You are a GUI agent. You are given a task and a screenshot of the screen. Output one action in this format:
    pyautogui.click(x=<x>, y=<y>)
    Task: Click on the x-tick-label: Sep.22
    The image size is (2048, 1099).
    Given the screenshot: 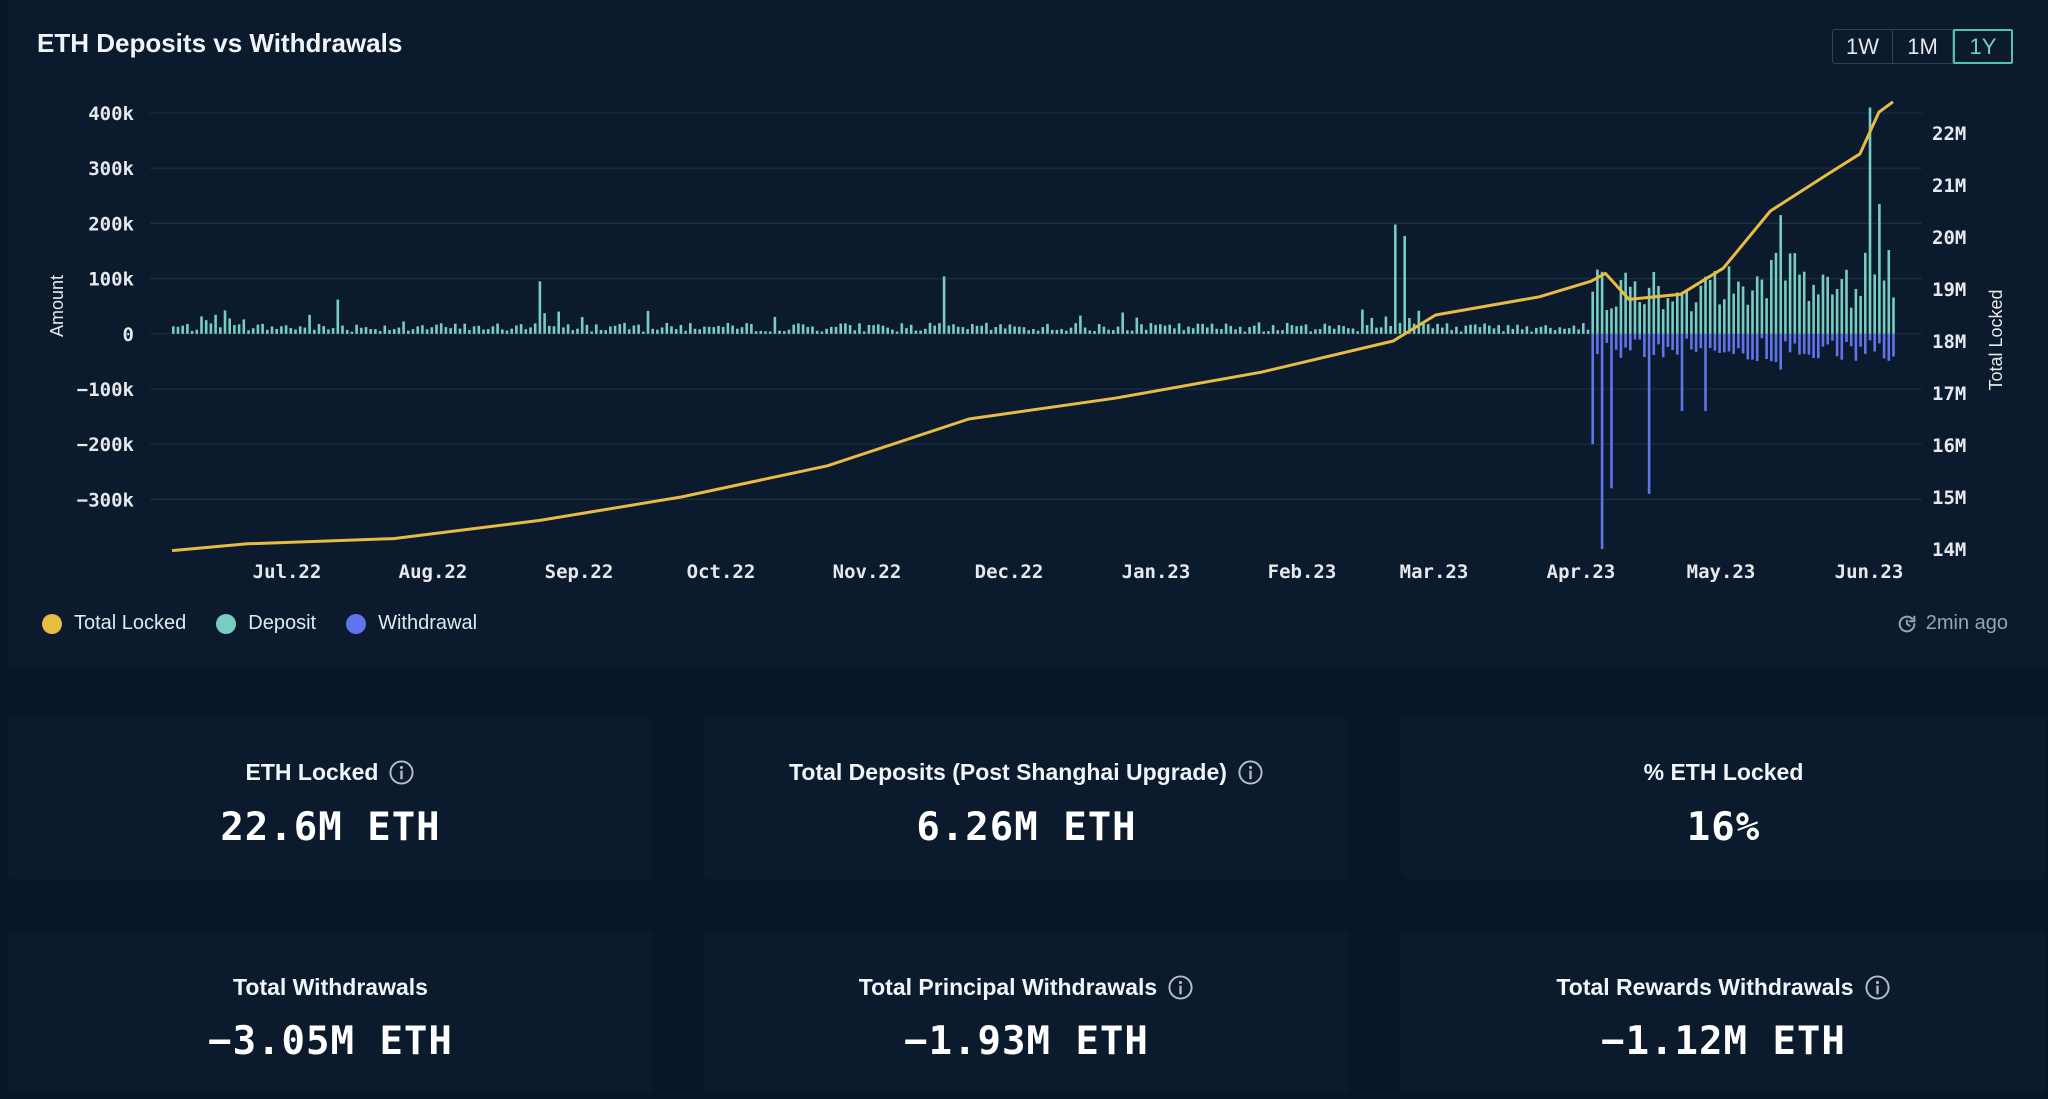 What is the action you would take?
    pyautogui.click(x=579, y=572)
    